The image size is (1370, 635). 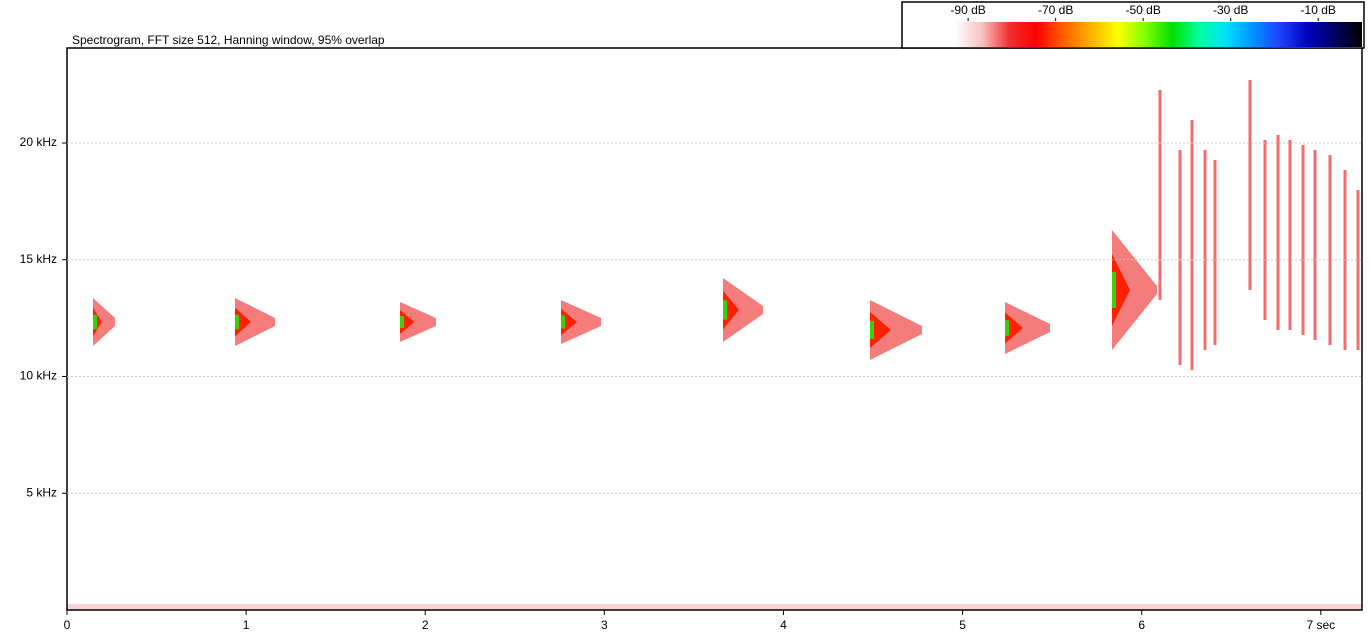 I want to click on x-tick-label: 6, so click(x=1141, y=625).